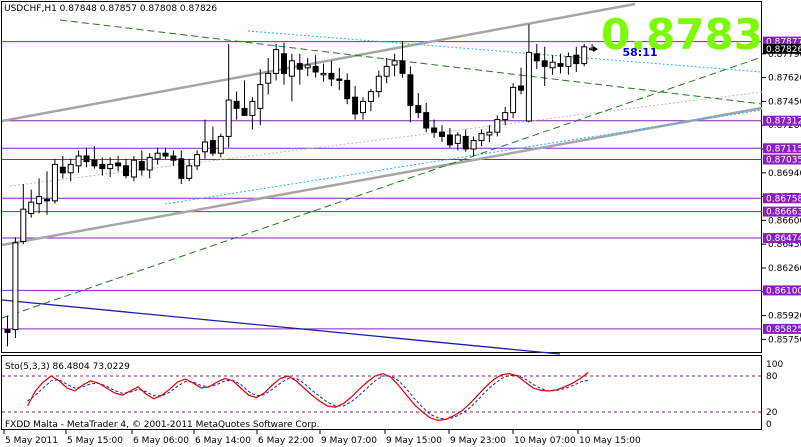 Image resolution: width=801 pixels, height=447 pixels. What do you see at coordinates (349, 441) in the screenshot?
I see `time-tick-label: 9 May 07:00` at bounding box center [349, 441].